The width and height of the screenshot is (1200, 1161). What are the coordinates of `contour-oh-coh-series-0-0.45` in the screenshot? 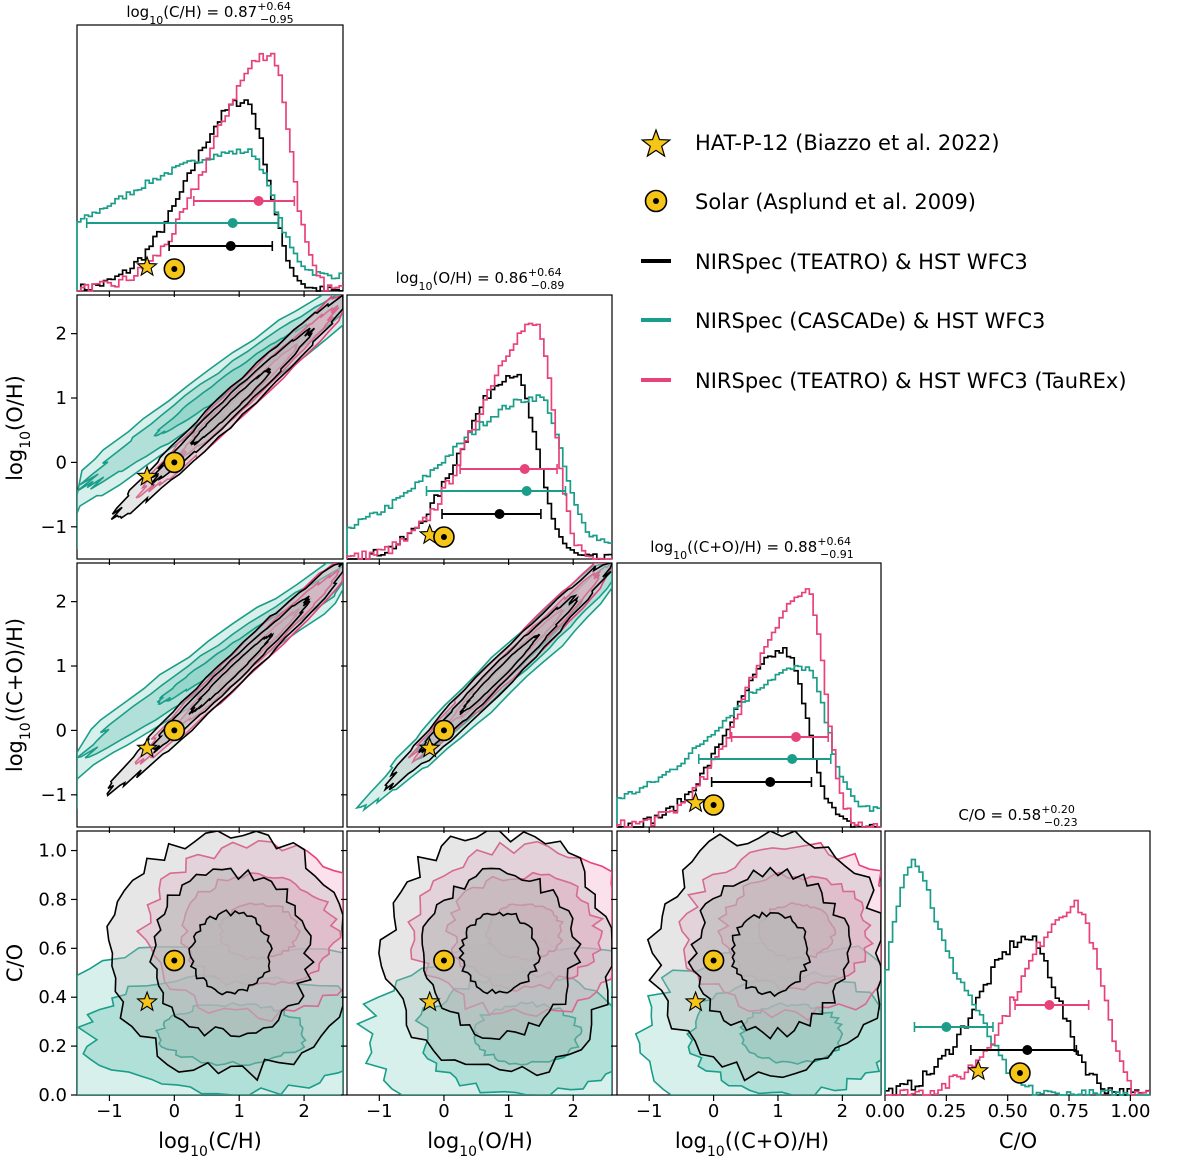 It's located at (500, 674).